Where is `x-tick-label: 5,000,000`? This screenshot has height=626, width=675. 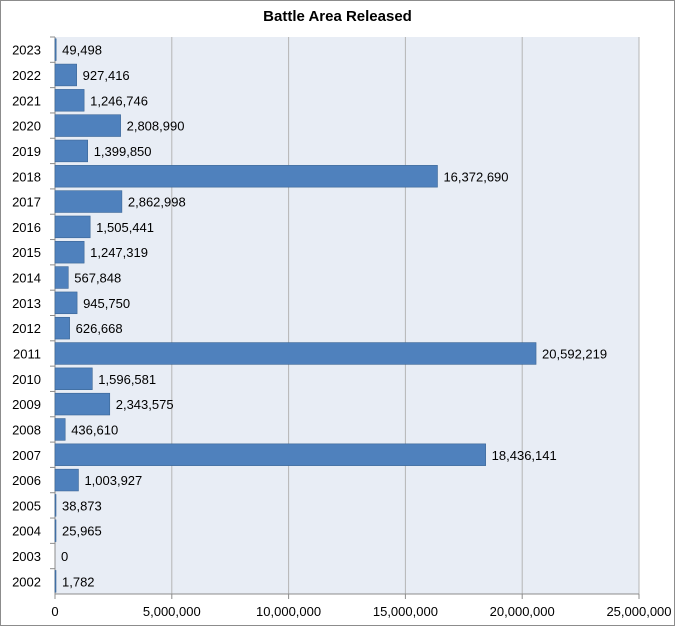
x-tick-label: 5,000,000 is located at coordinates (172, 611).